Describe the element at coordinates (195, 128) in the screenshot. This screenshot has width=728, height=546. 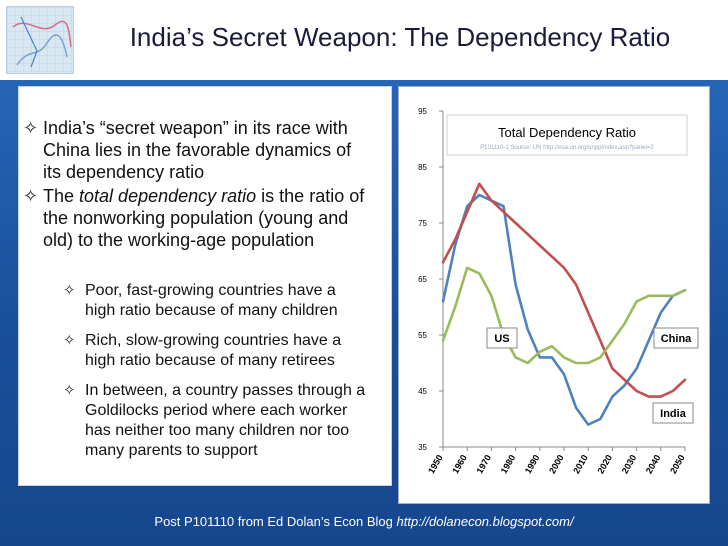
I see `bullet-line: India’s “secret weapon” in its race with` at that location.